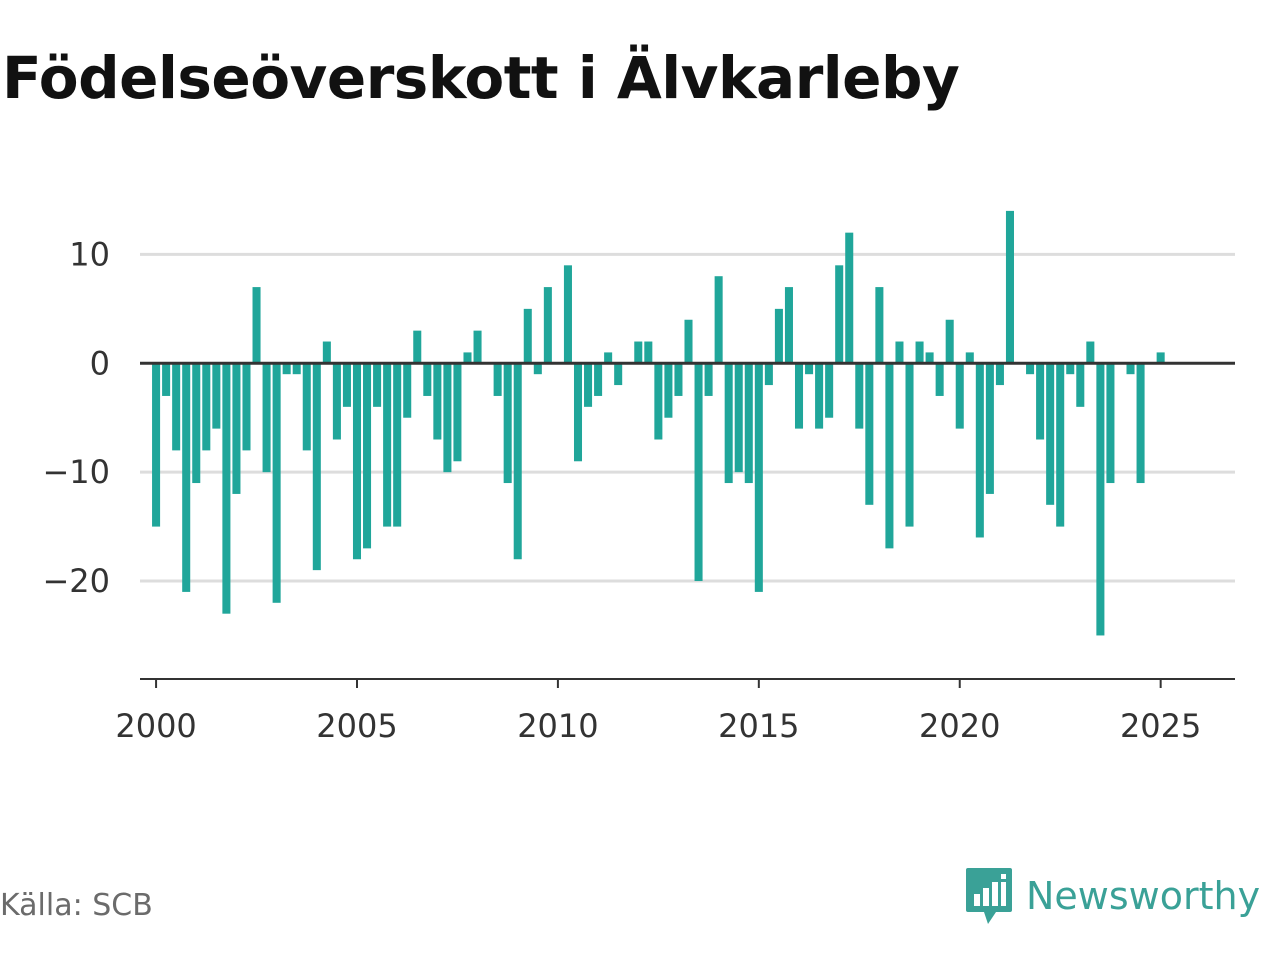 This screenshot has width=1280, height=960. What do you see at coordinates (76, 905) in the screenshot?
I see `source-label: Källa: SCB` at bounding box center [76, 905].